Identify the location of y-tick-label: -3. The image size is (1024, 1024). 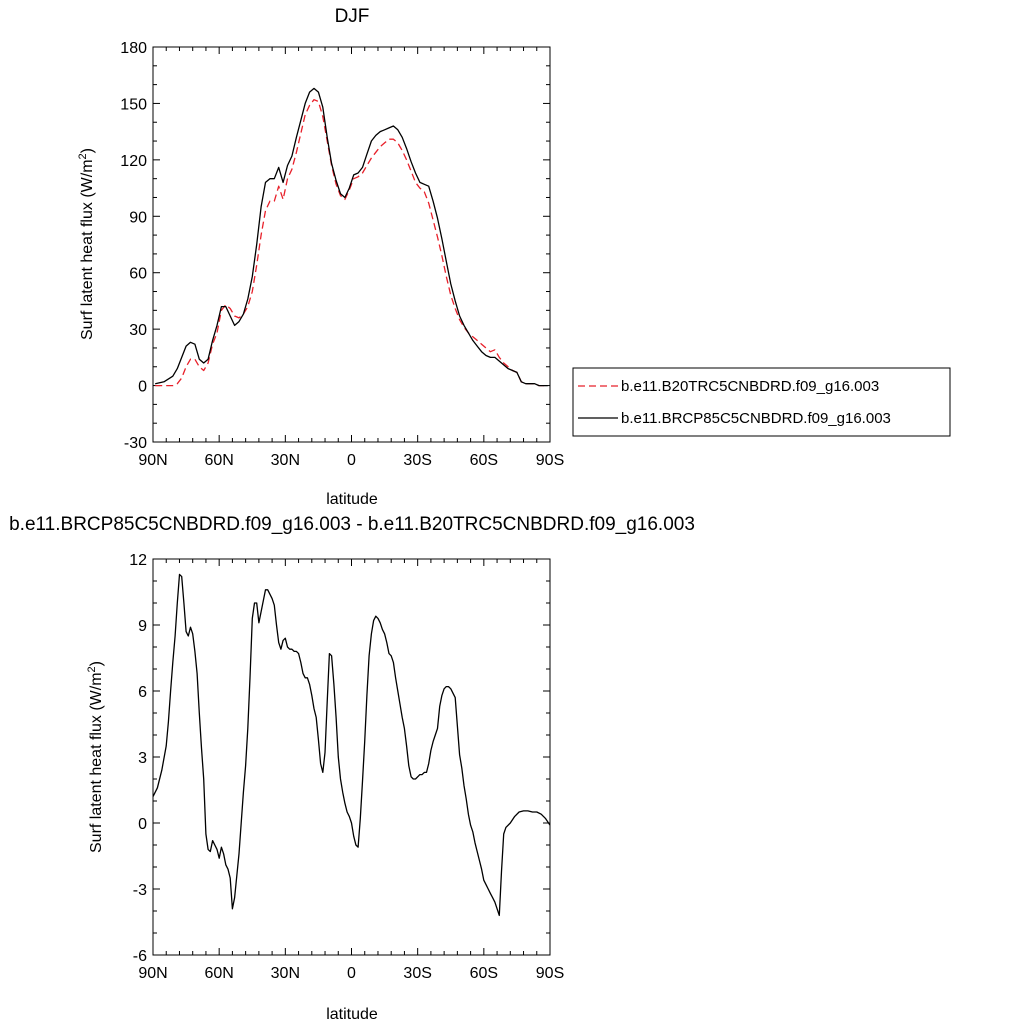
(140, 890).